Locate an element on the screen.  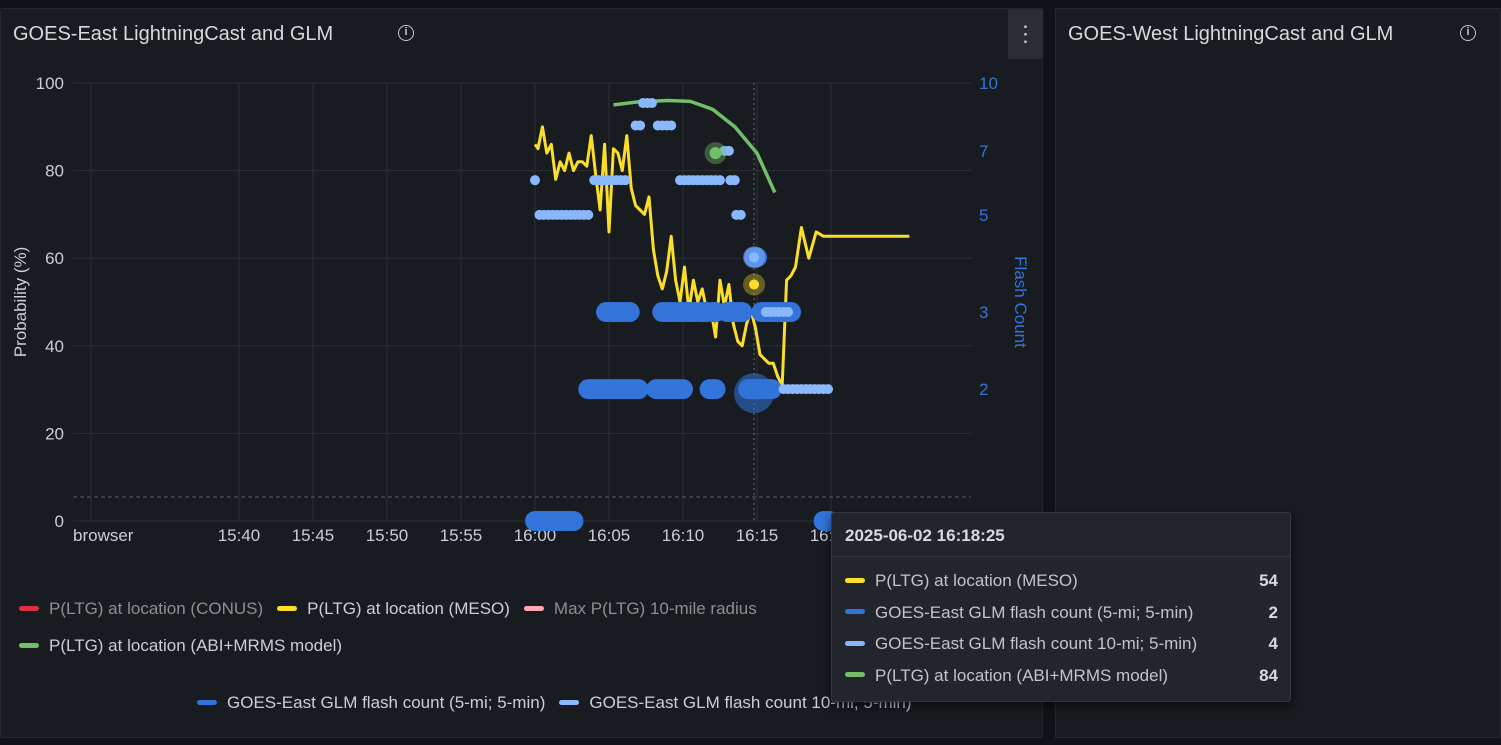
legend-item: P(LTG) at location (CONUS) is located at coordinates (141, 609).